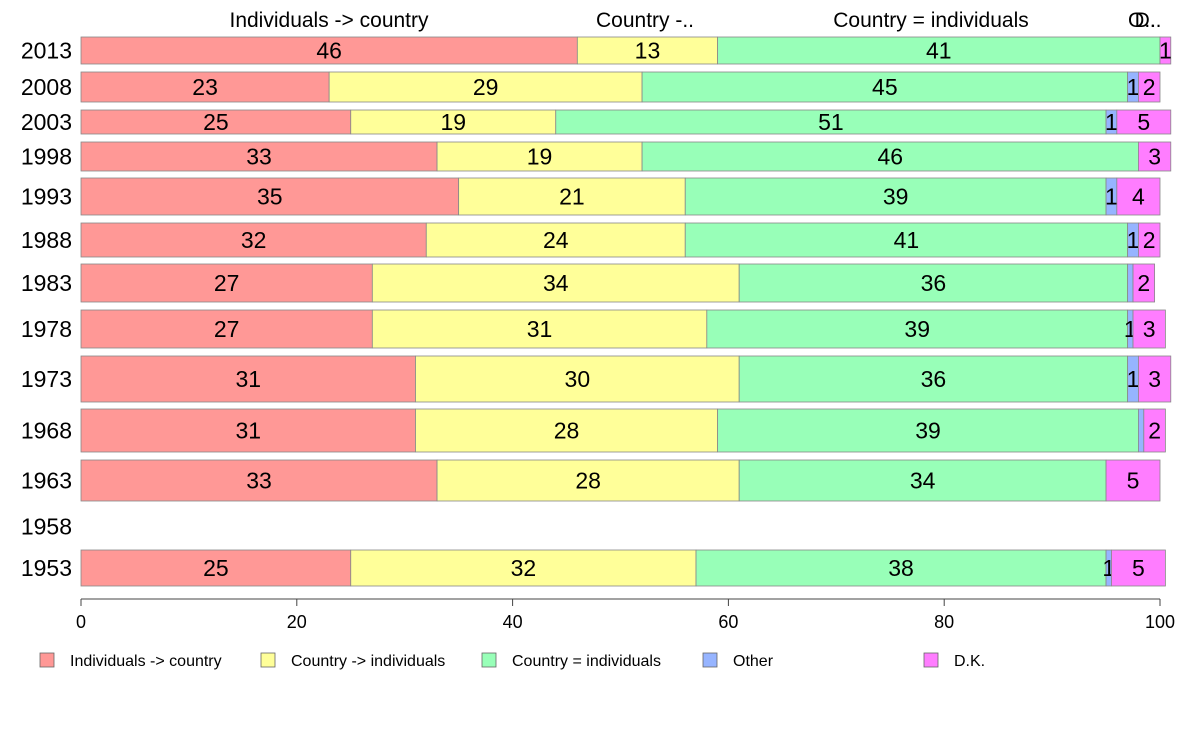 The image size is (1188, 741). What do you see at coordinates (46, 379) in the screenshot?
I see `category-label: 1973` at bounding box center [46, 379].